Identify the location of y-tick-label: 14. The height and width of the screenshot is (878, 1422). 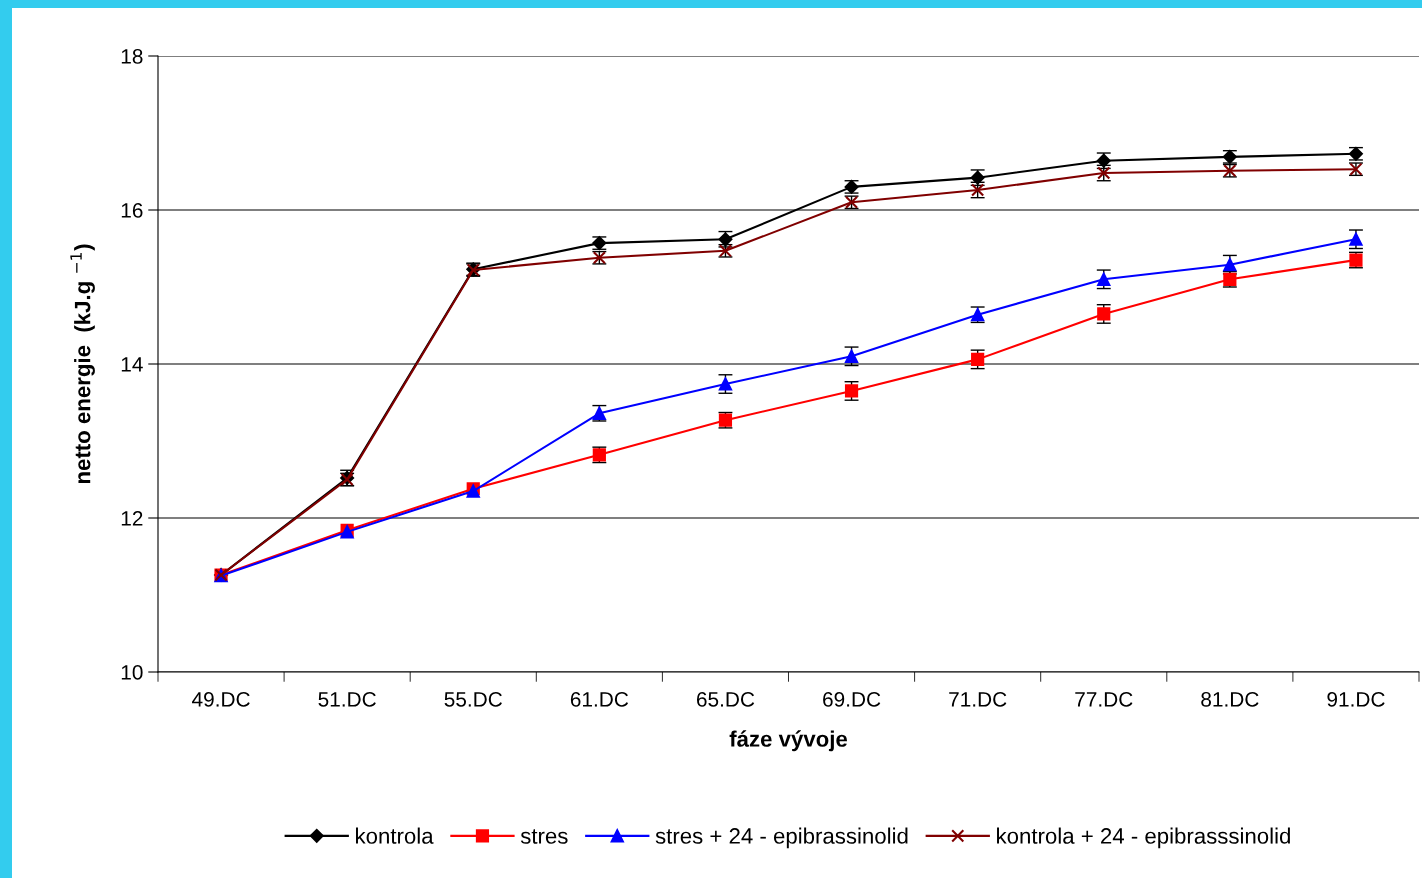
(132, 364).